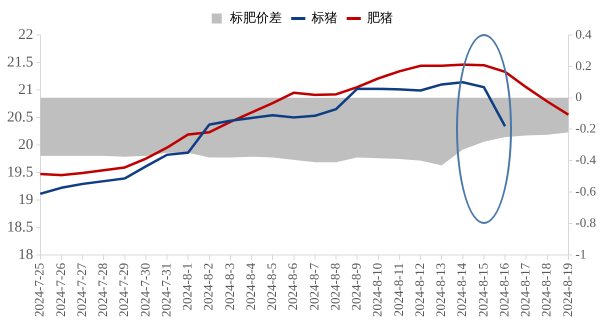  What do you see at coordinates (39, 290) in the screenshot?
I see `x-tick-label: 2024-7-25` at bounding box center [39, 290].